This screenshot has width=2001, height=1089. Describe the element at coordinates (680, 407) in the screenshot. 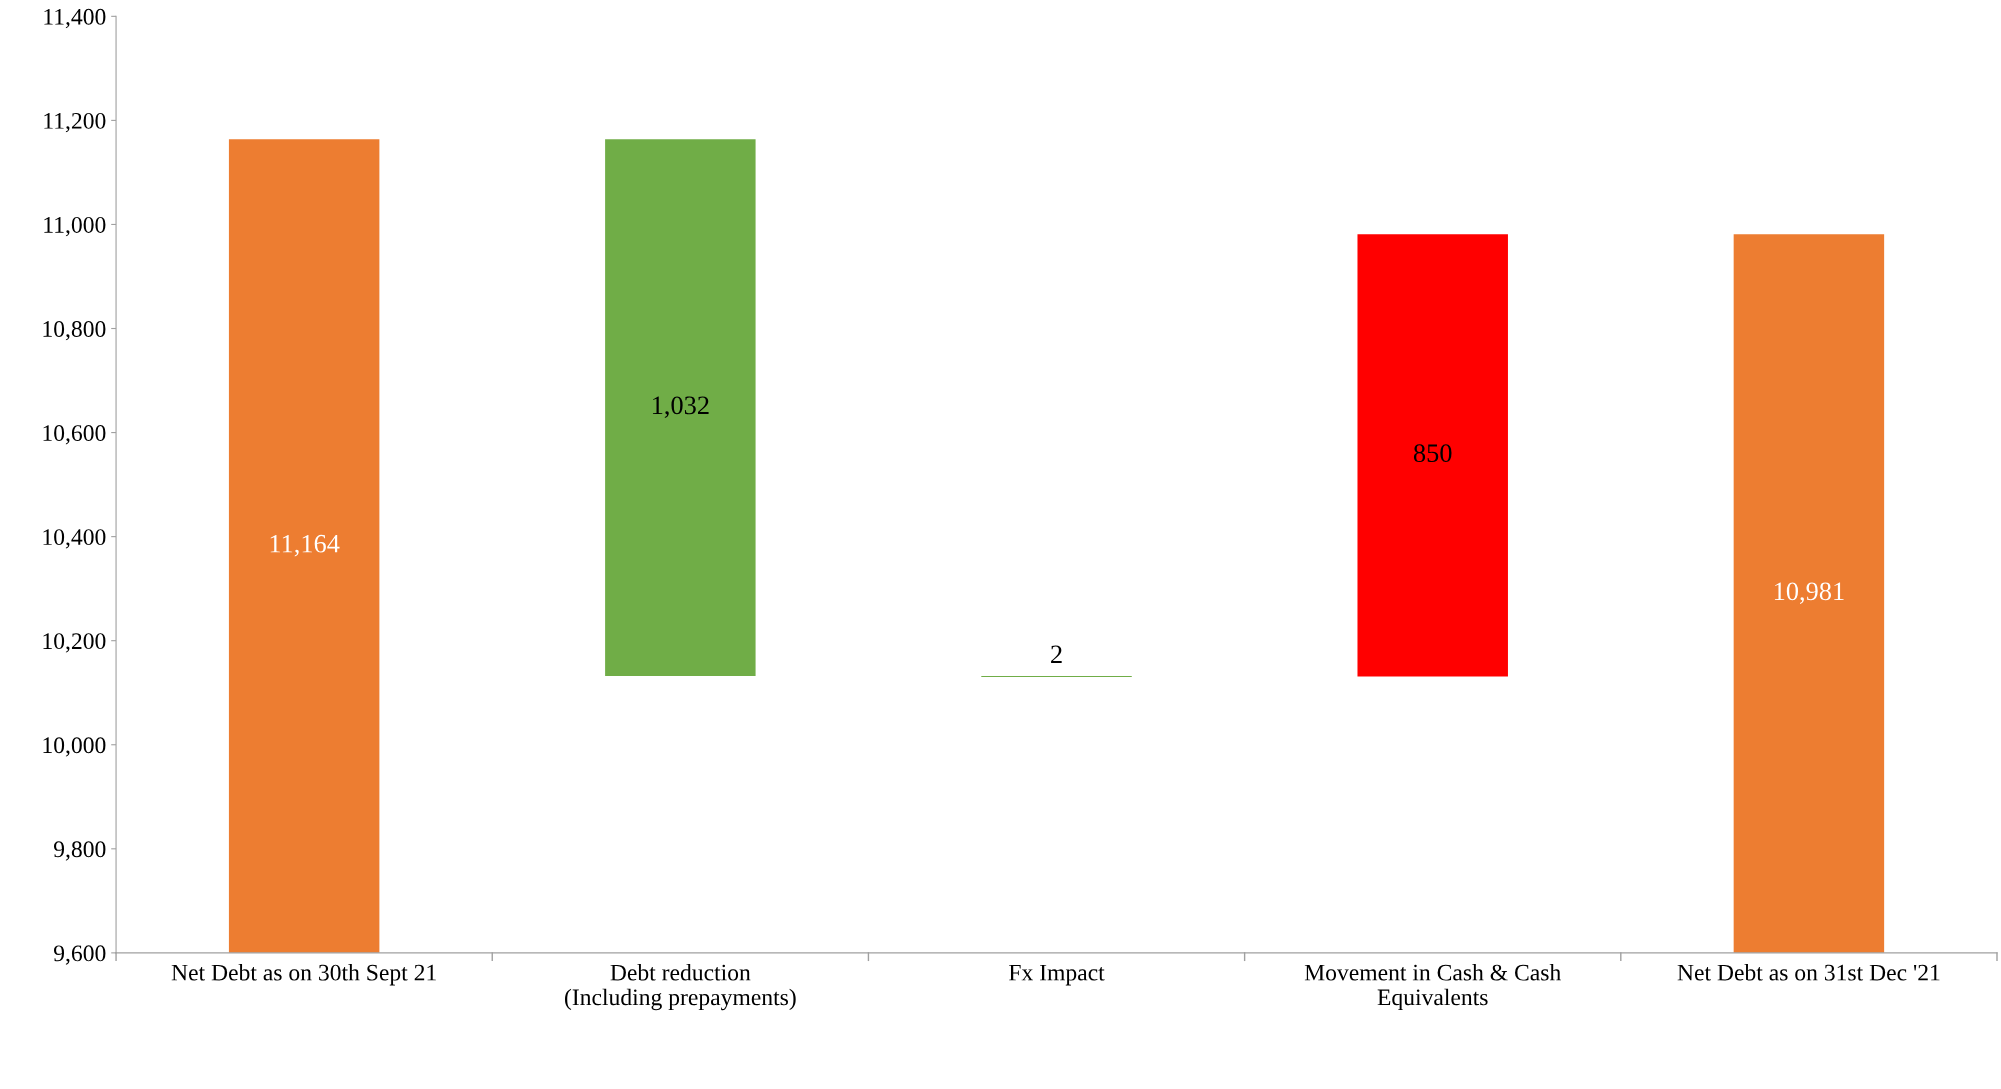

I see `data-label: 1,032` at that location.